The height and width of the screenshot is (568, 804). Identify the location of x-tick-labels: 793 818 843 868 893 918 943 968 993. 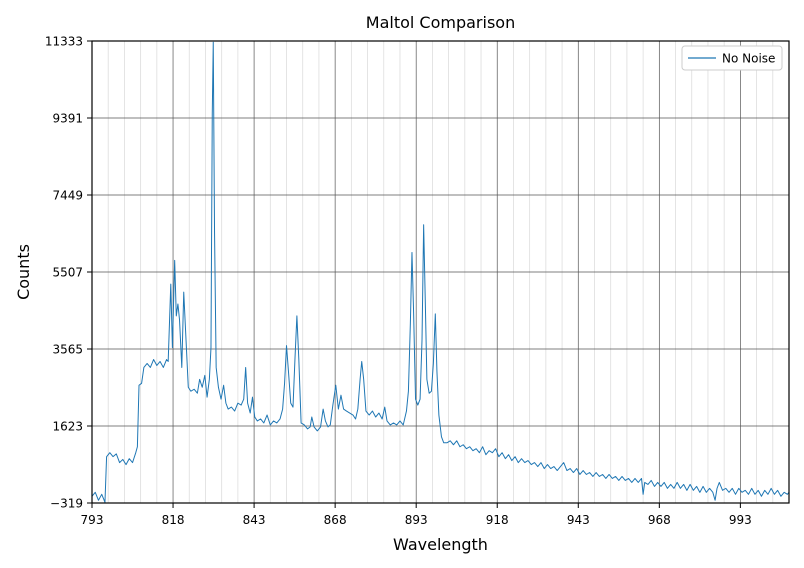
(416, 520).